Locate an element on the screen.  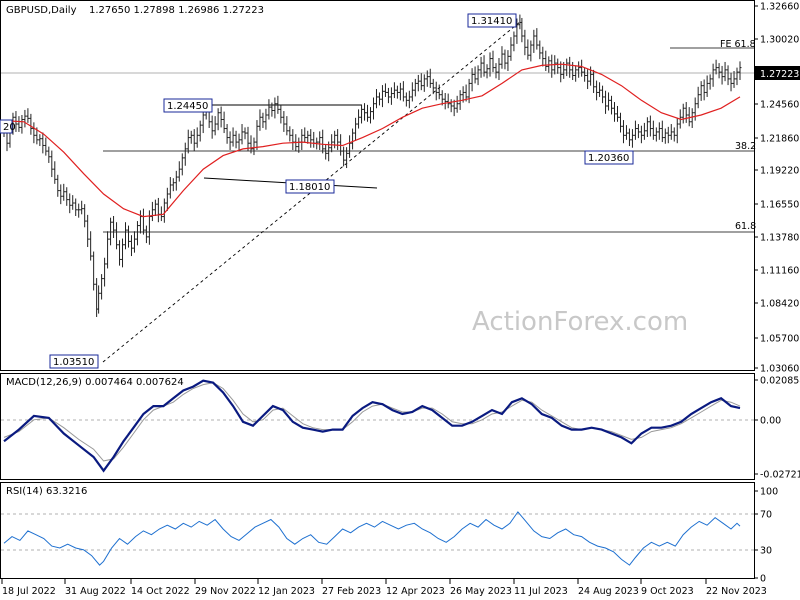
current-price-badge is located at coordinates (777, 73).